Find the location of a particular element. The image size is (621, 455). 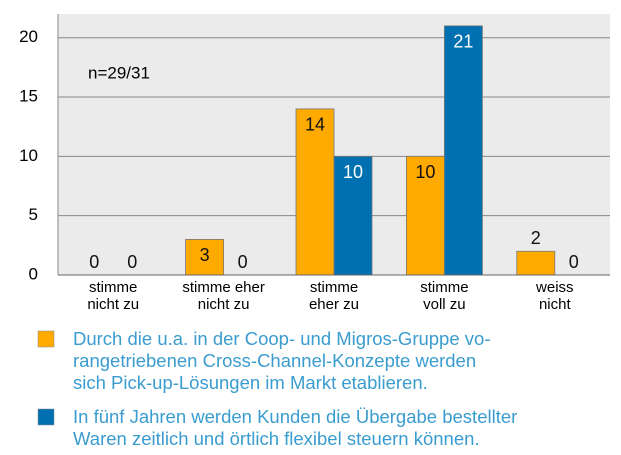

value-label: 3 is located at coordinates (205, 255).